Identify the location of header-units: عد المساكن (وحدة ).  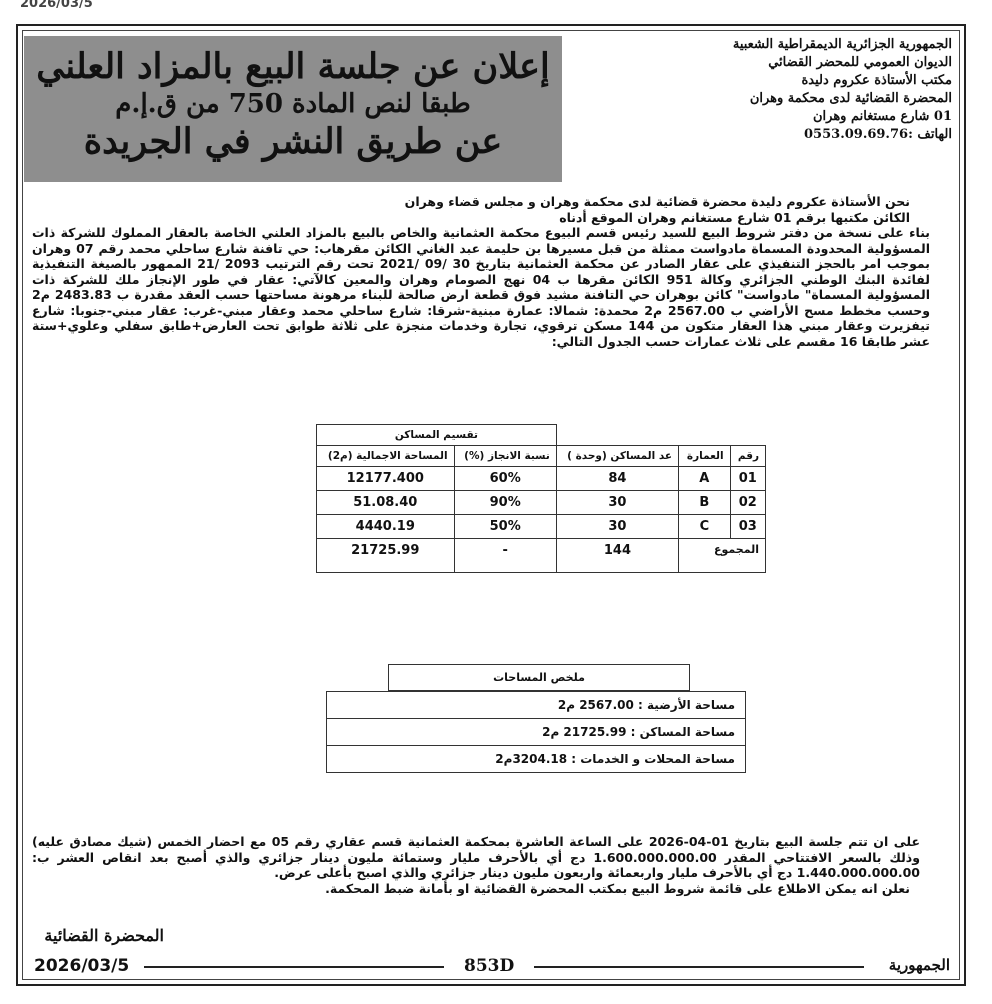
(617, 456).